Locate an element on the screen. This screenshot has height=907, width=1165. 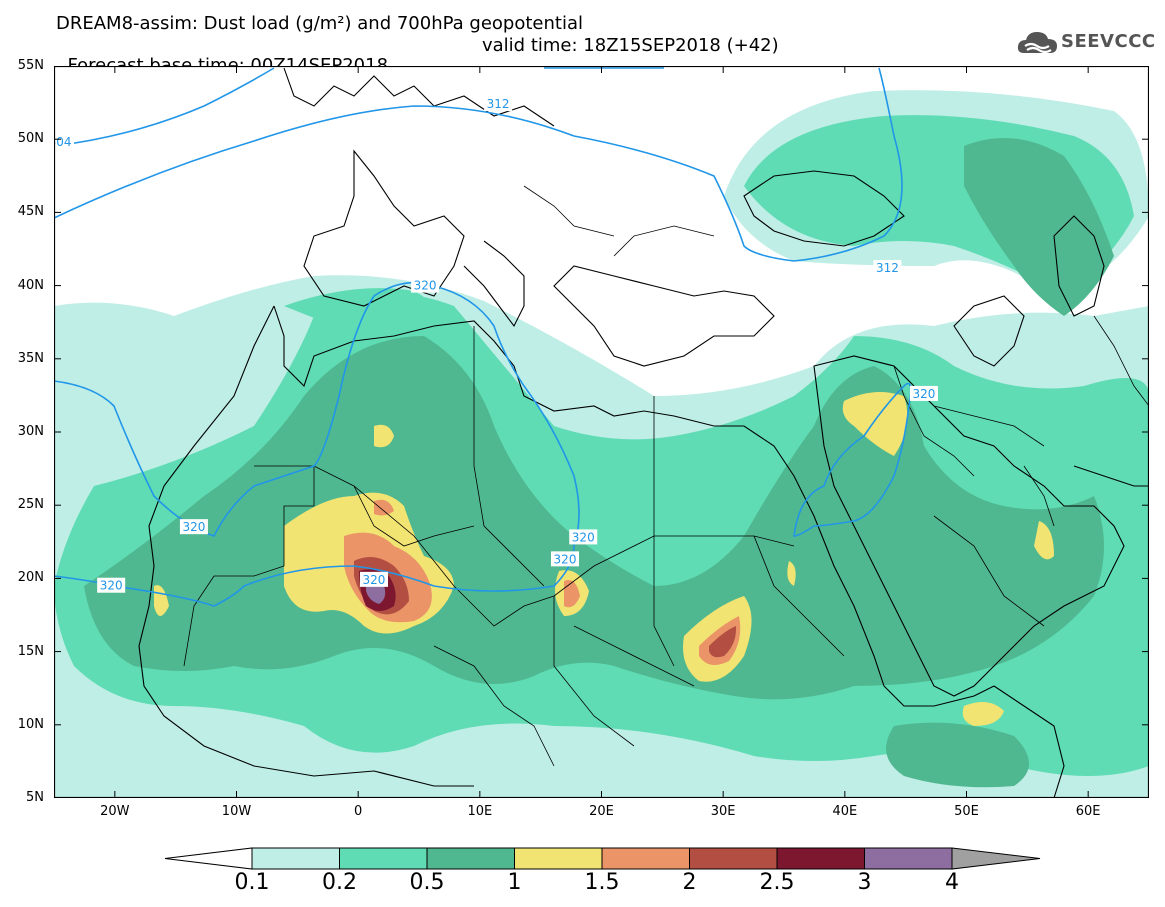
cloud-icon is located at coordinates (1037, 43).